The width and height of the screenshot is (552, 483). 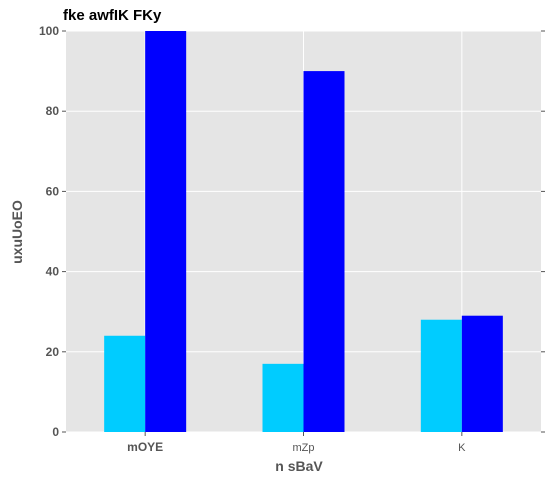 What do you see at coordinates (299, 466) in the screenshot?
I see `x-axis-label: n sBaV` at bounding box center [299, 466].